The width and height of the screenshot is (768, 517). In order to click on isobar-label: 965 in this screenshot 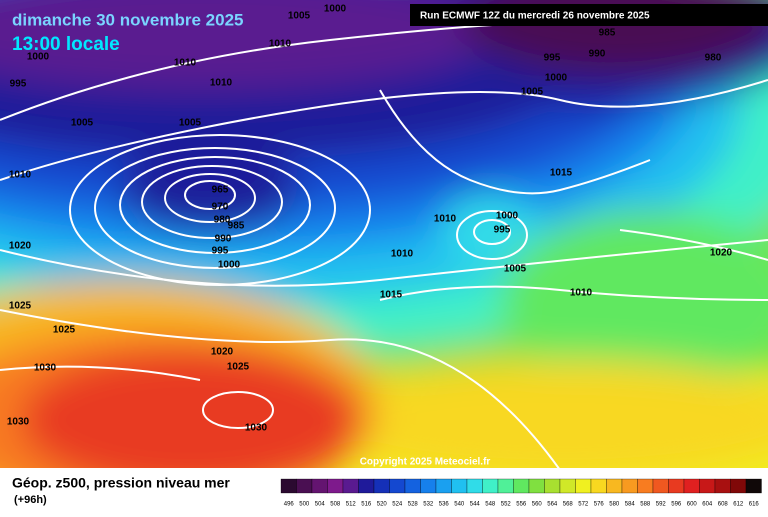, I will do `click(220, 190)`.